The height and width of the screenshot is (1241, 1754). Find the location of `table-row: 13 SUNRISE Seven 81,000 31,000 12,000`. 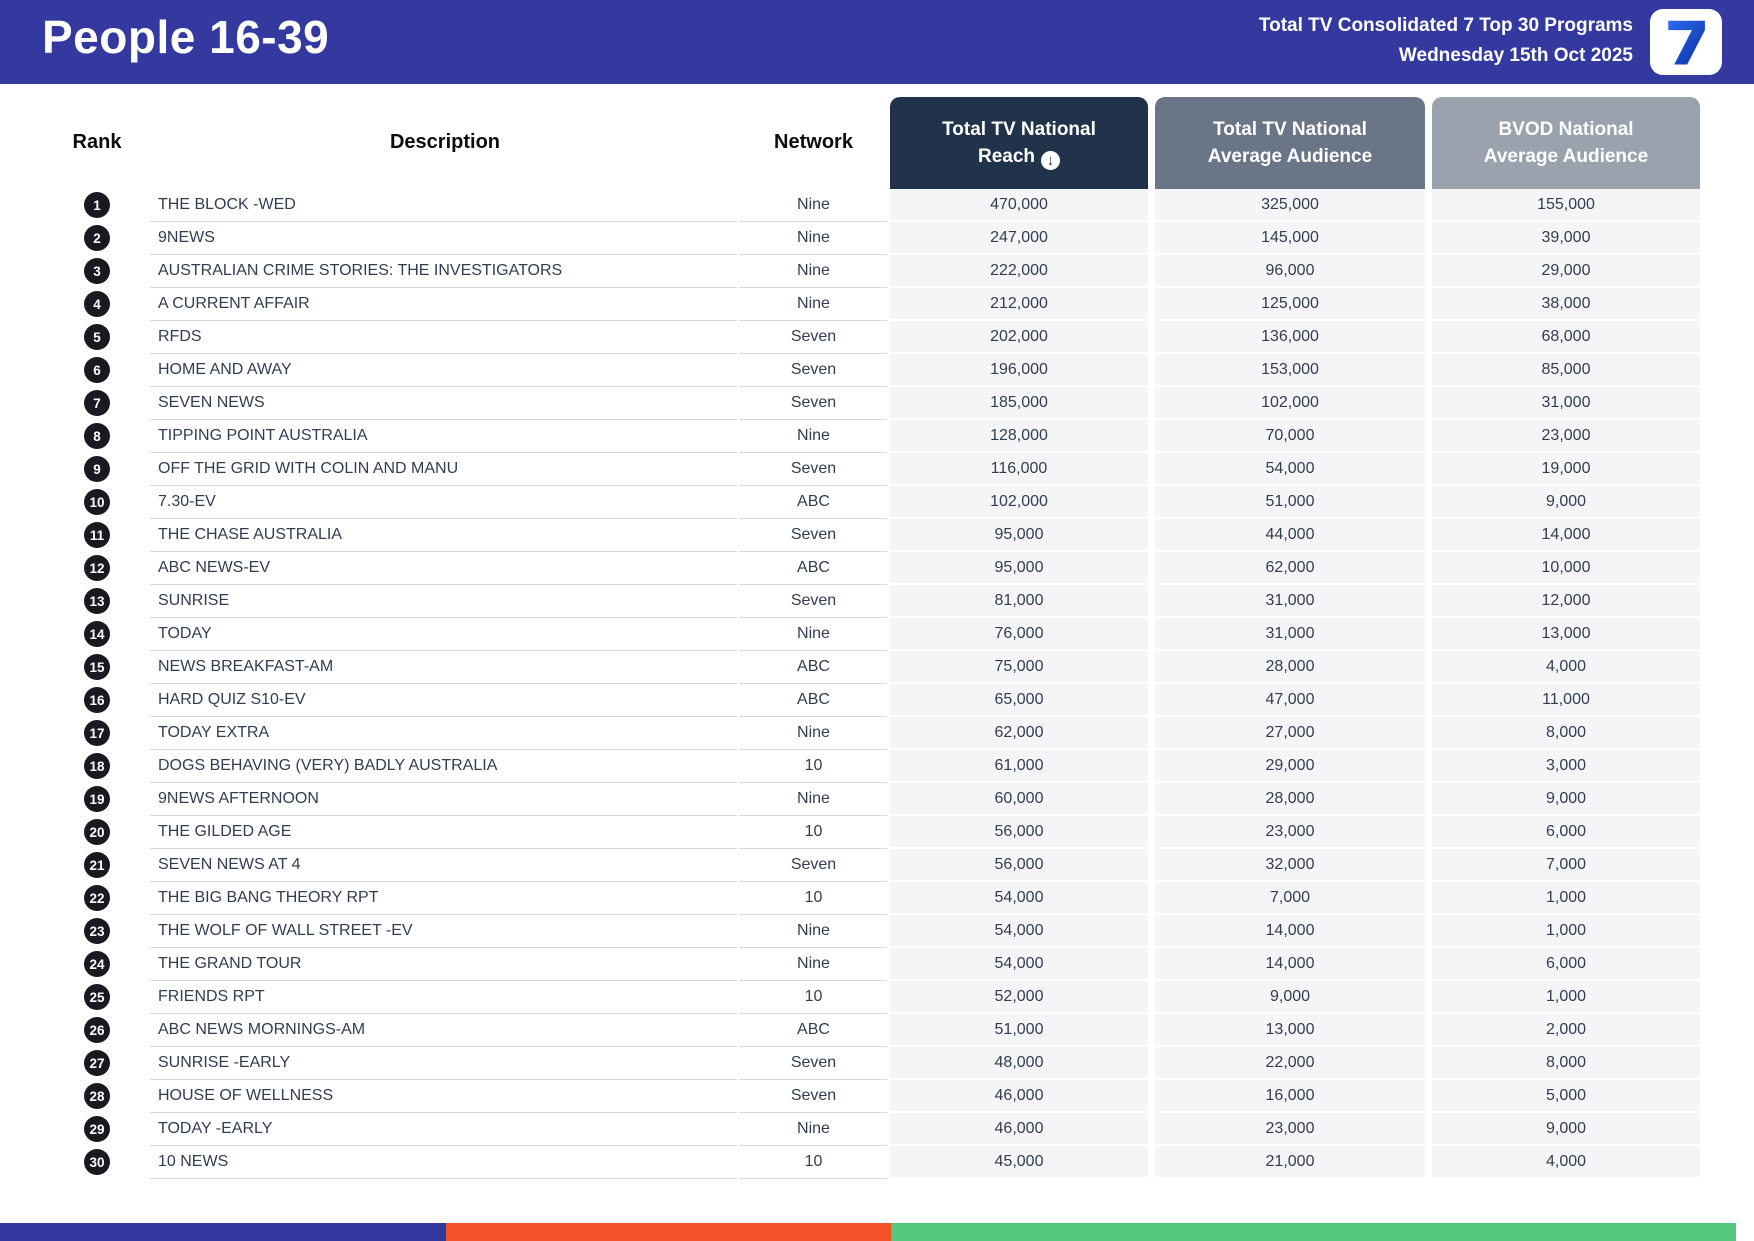

table-row: 13 SUNRISE Seven 81,000 31,000 12,000 is located at coordinates (877, 601).